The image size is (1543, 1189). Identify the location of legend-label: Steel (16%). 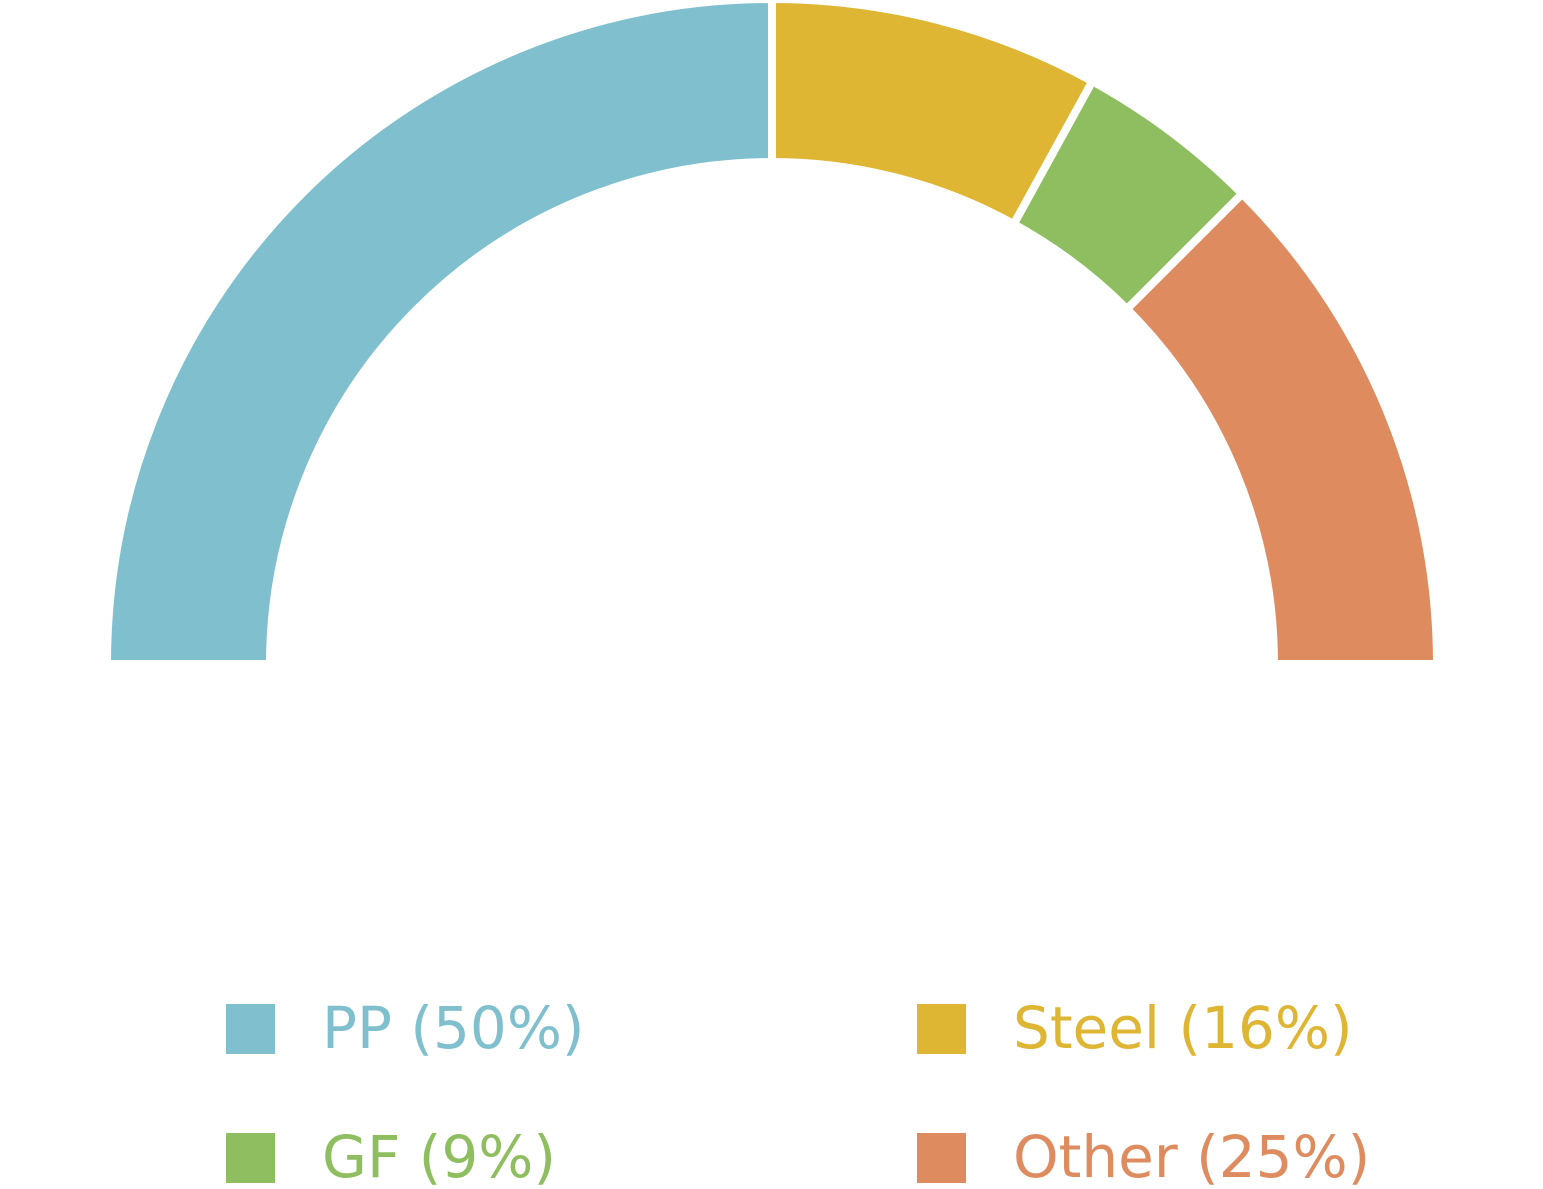
(1183, 1028).